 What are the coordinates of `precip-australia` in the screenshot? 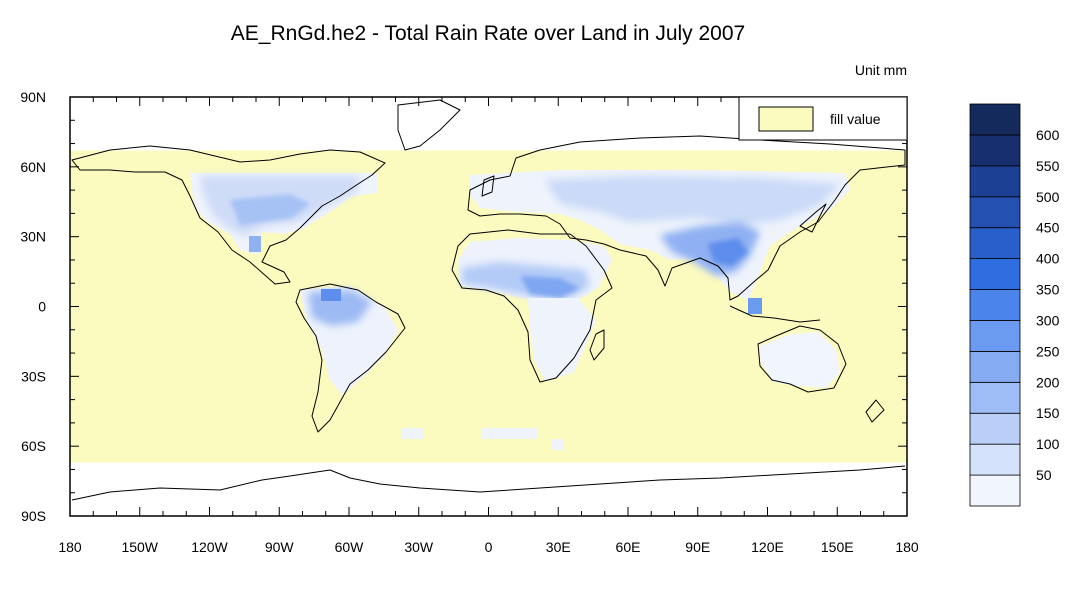 It's located at (800, 360).